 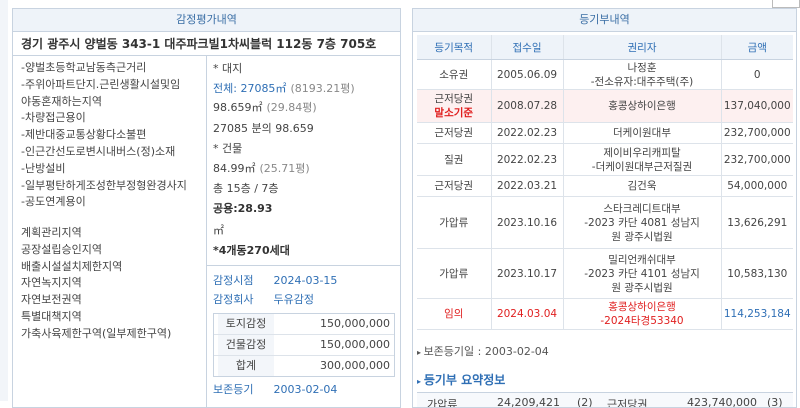 What do you see at coordinates (84, 67) in the screenshot?
I see `feature: -양벌초등학교남동측근거리` at bounding box center [84, 67].